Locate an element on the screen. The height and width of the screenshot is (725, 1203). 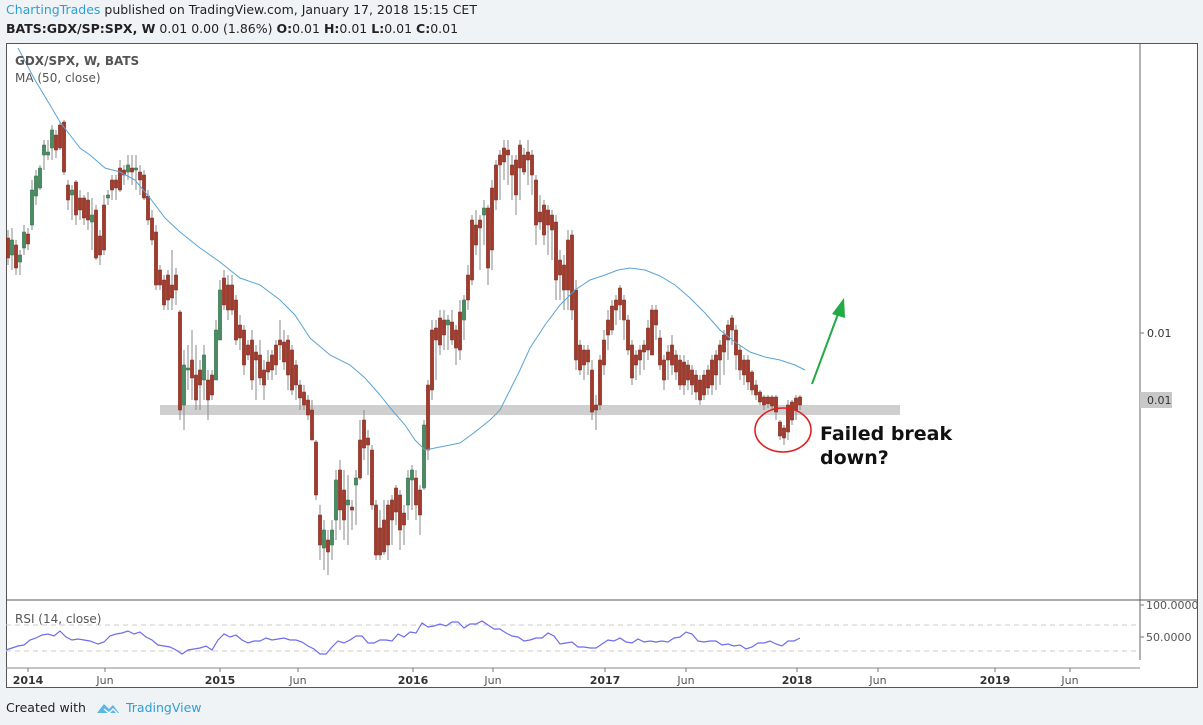
support-zone is located at coordinates (530, 410).